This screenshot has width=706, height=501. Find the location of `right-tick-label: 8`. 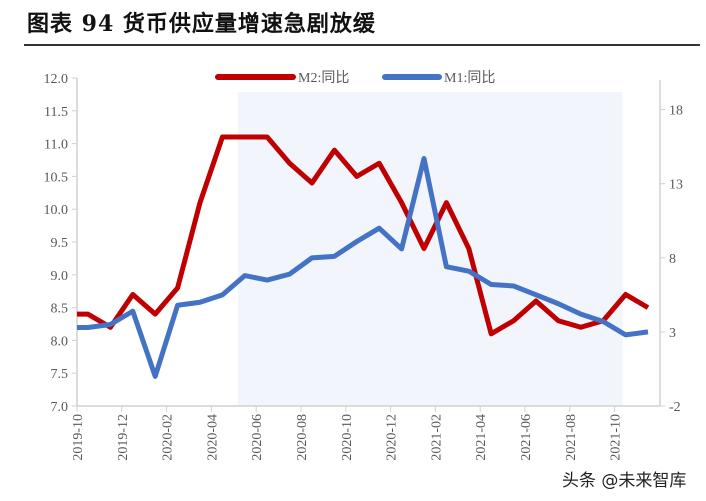

right-tick-label: 8 is located at coordinates (672, 259).